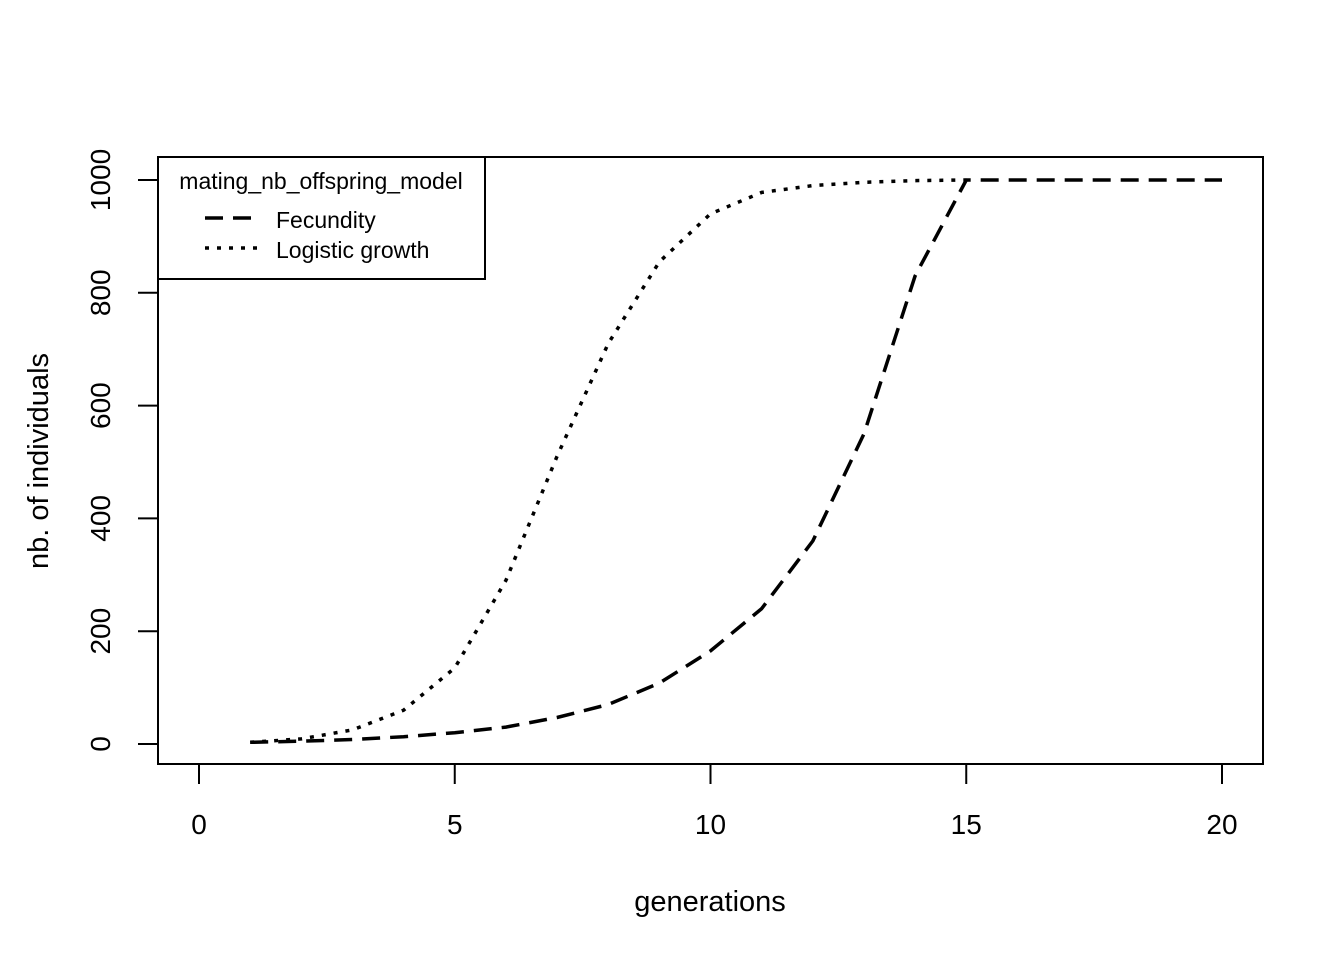  Describe the element at coordinates (100, 180) in the screenshot. I see `y-tick-label: 1000` at that location.